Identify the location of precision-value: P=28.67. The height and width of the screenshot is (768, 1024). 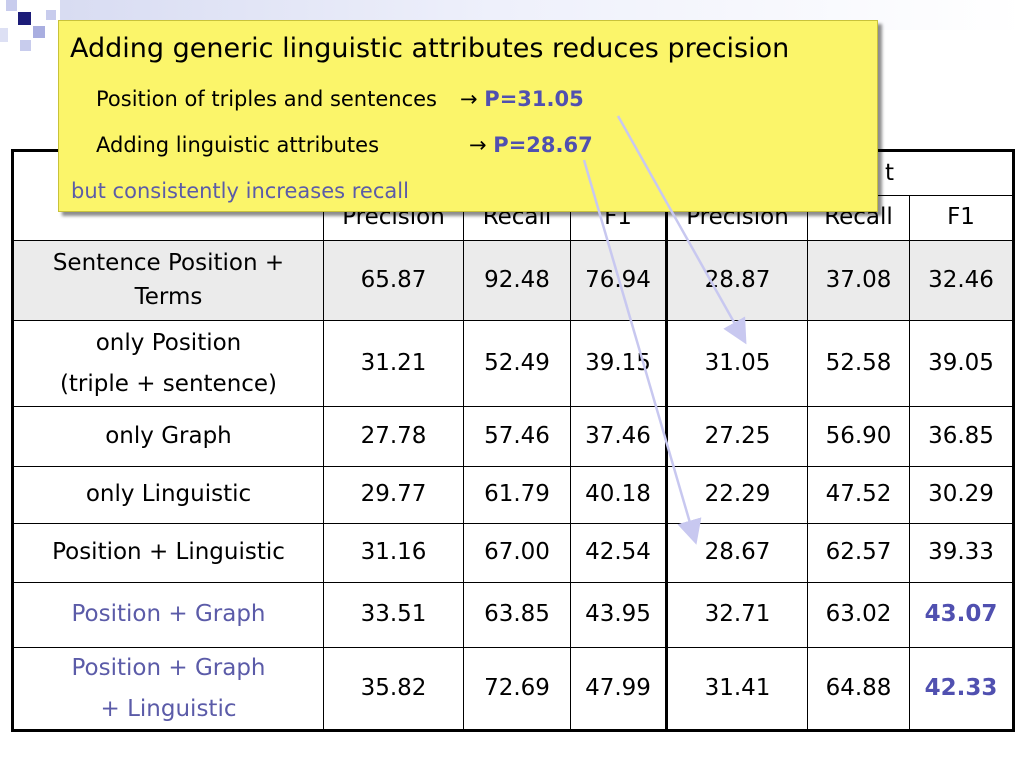
(543, 145).